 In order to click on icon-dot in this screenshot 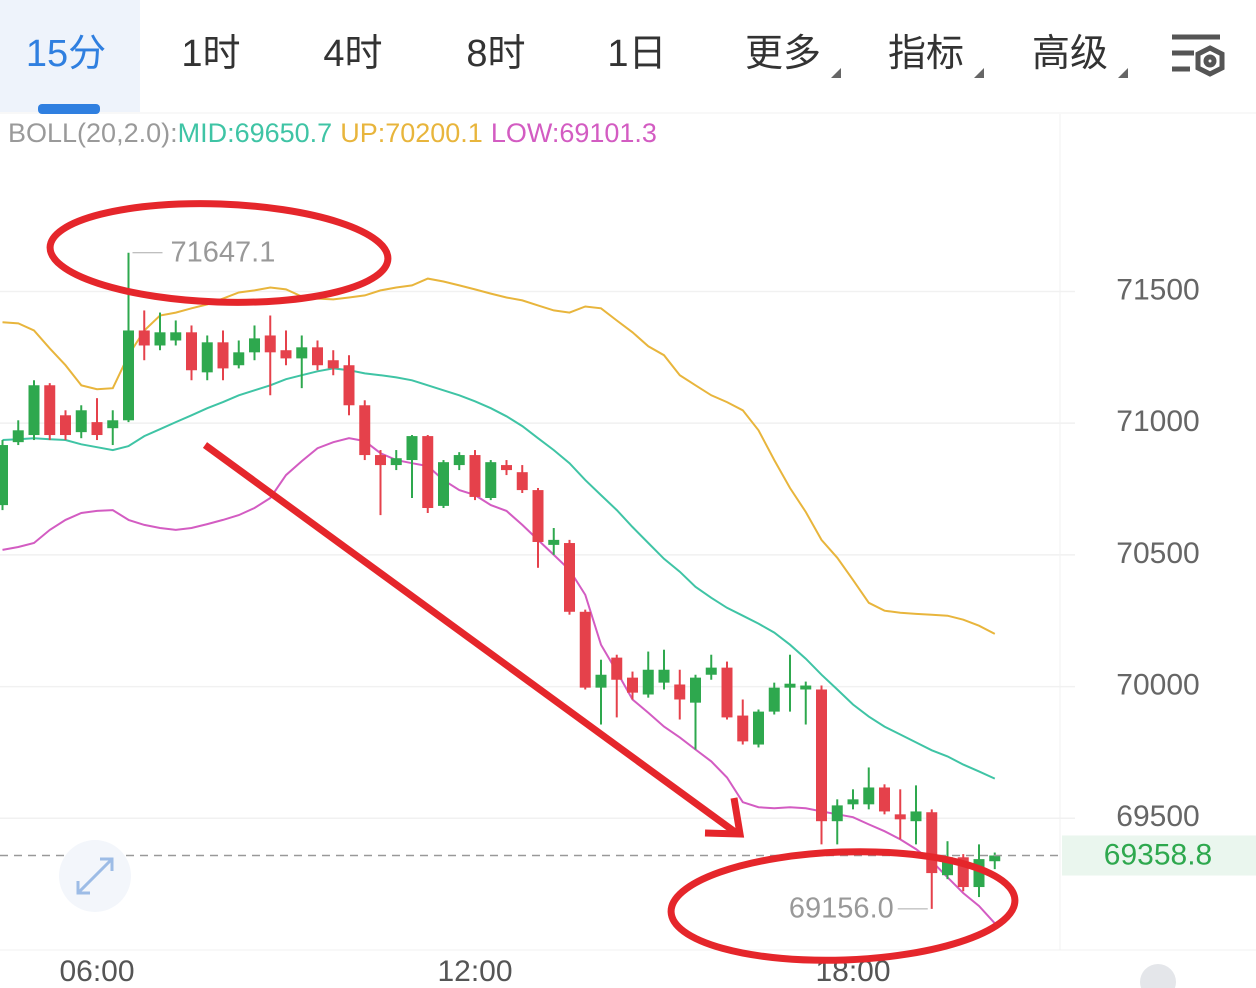, I will do `click(1210, 61)`.